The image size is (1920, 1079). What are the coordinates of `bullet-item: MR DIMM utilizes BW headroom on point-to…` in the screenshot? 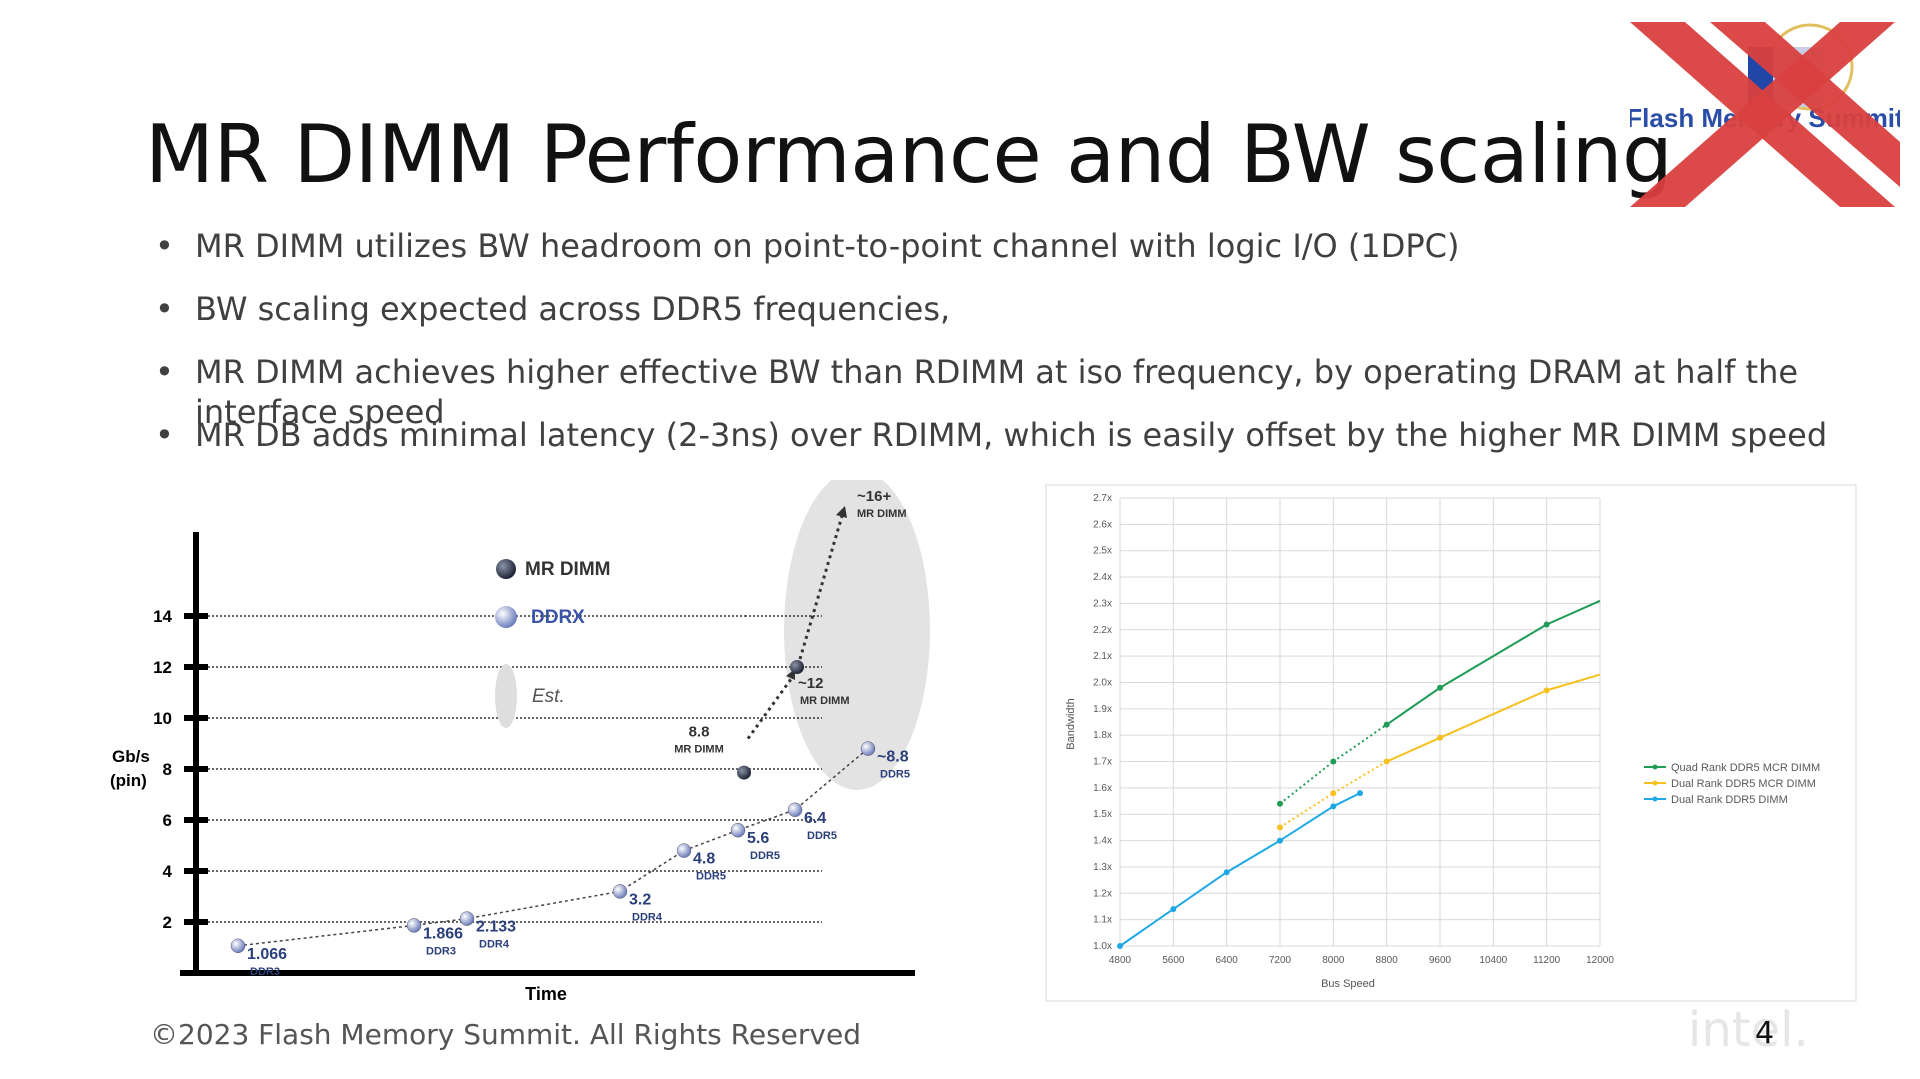 It's located at (1037, 257).